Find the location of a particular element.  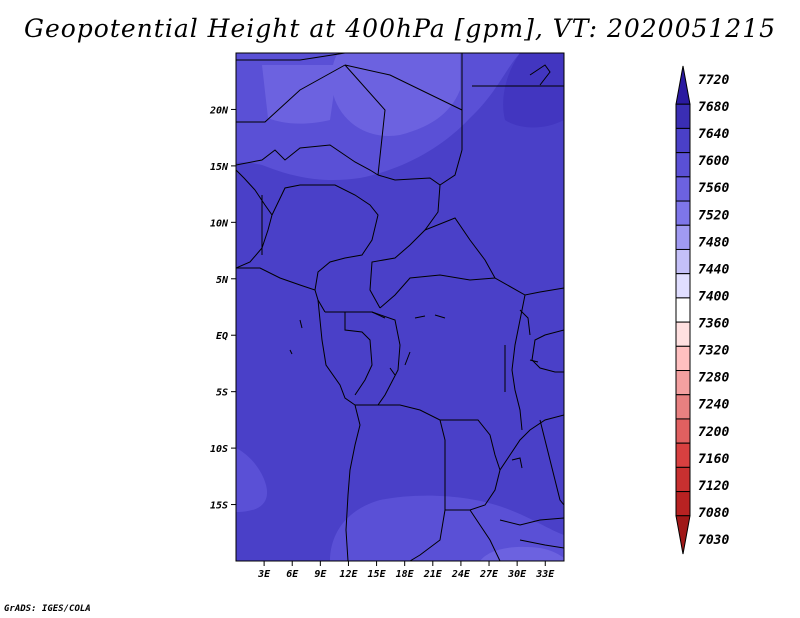

colorbar-label: 7680 is located at coordinates (713, 107).